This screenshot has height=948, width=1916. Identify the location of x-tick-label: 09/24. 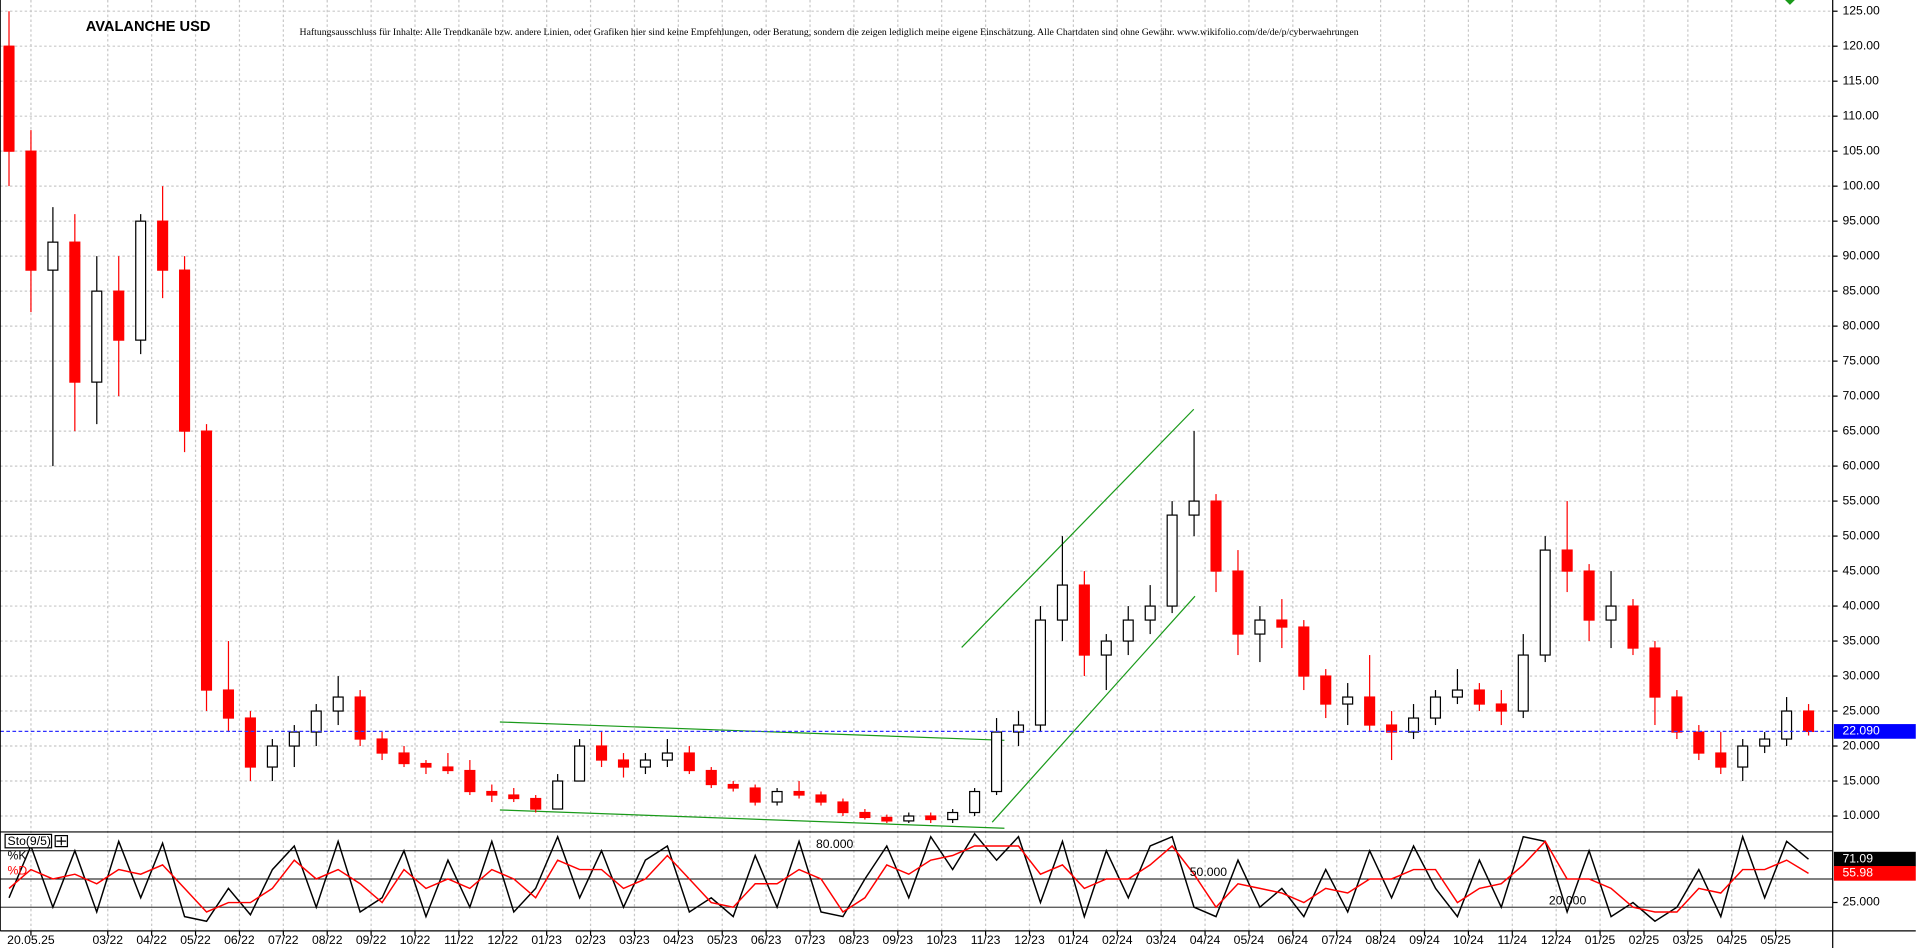
(1424, 940).